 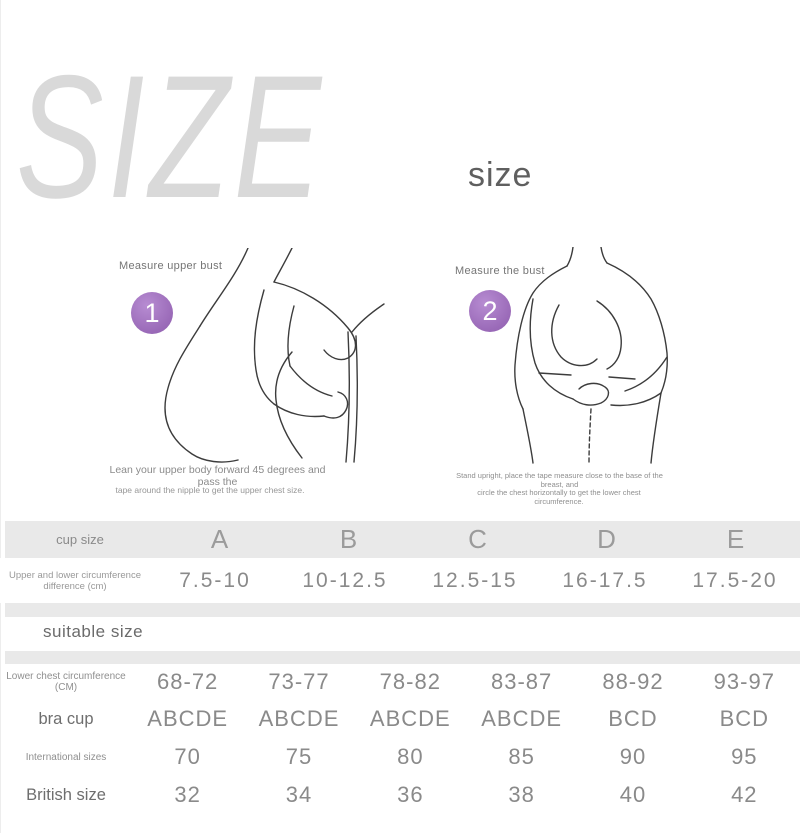 What do you see at coordinates (402, 610) in the screenshot?
I see `divider-strip-top` at bounding box center [402, 610].